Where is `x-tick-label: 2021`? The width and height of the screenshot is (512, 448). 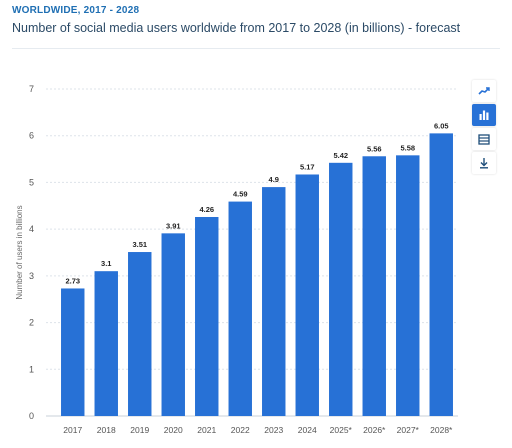
x-tick-label: 2021 is located at coordinates (206, 430).